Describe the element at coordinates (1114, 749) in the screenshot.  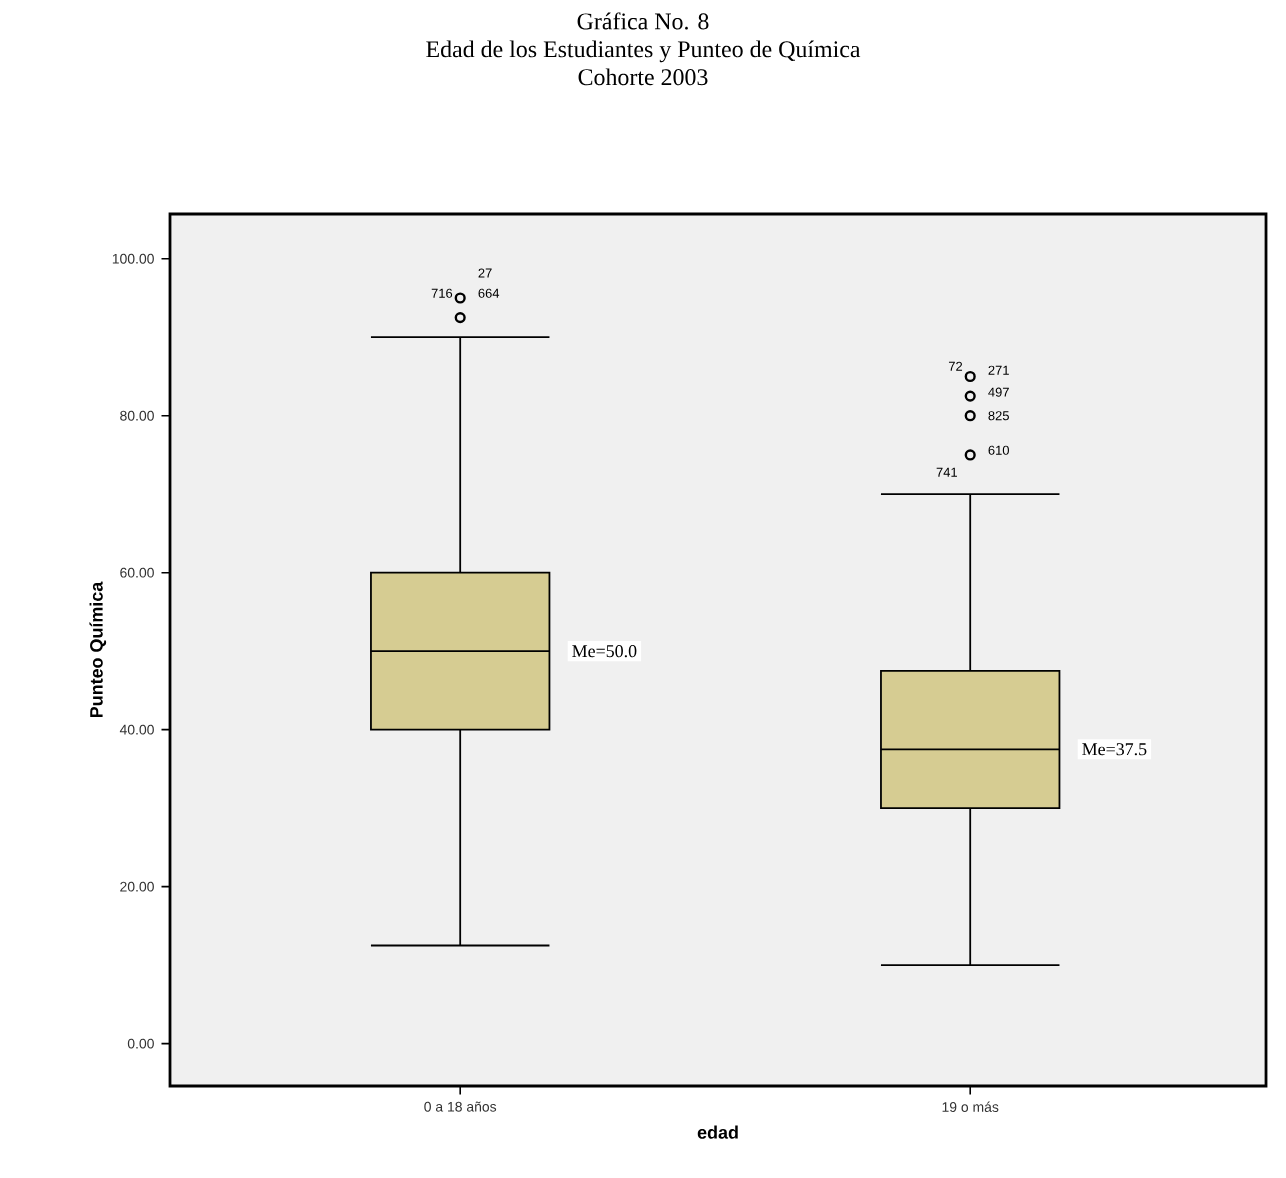
I see `annotation: Me=37.5` at that location.